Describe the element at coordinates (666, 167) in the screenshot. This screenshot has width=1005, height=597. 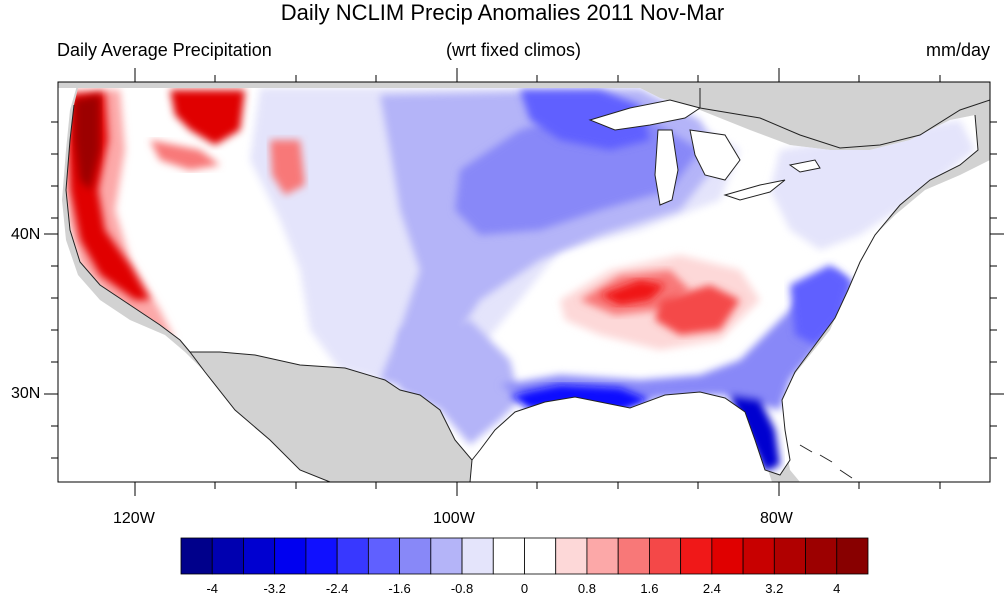
I see `lake-michigan` at that location.